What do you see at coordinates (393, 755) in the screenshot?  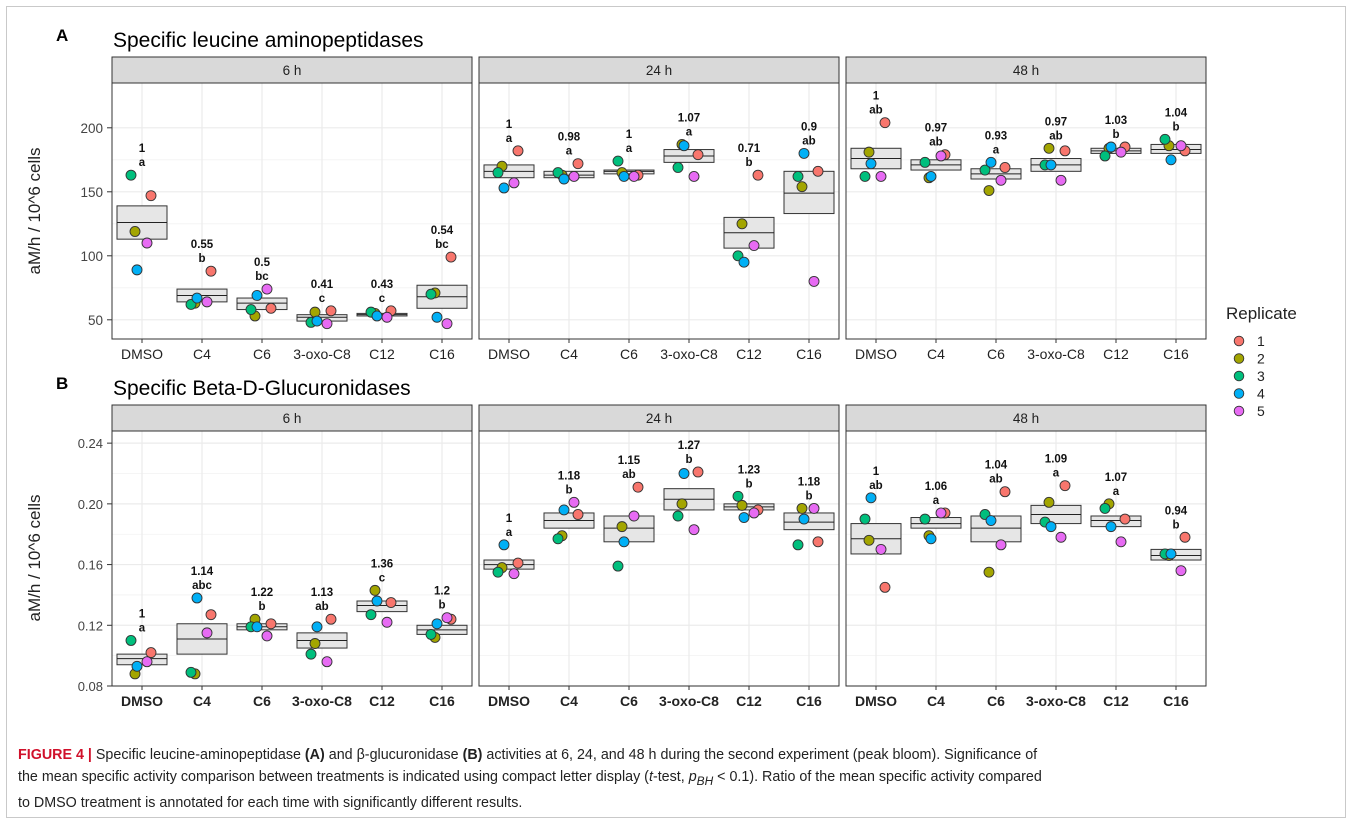 I see `caption-text: and β-glucuronidase` at bounding box center [393, 755].